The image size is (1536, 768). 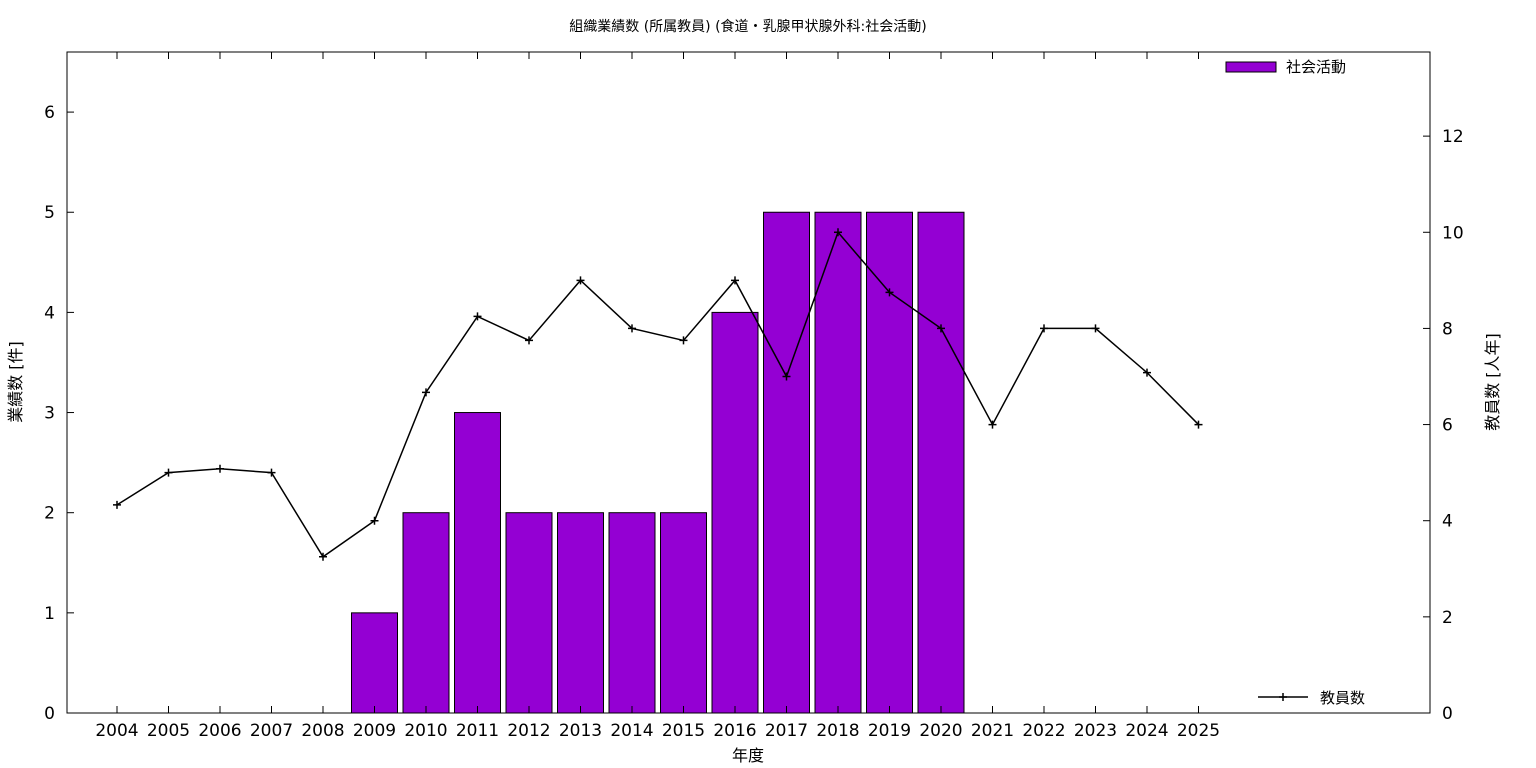 I want to click on x-tick-label: 2011, so click(x=477, y=731).